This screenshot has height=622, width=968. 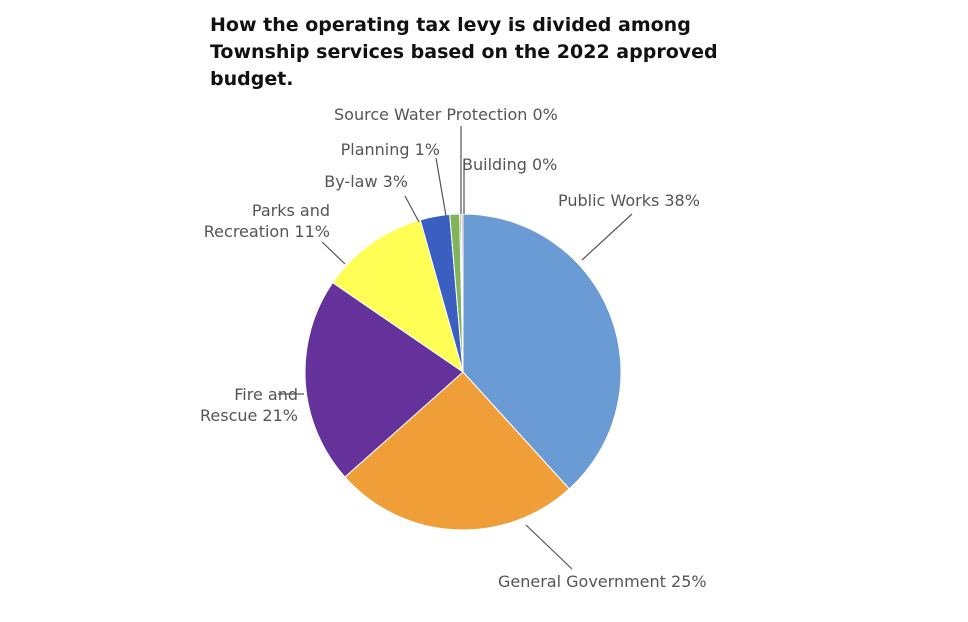 I want to click on leader-line-general-government, so click(x=549, y=547).